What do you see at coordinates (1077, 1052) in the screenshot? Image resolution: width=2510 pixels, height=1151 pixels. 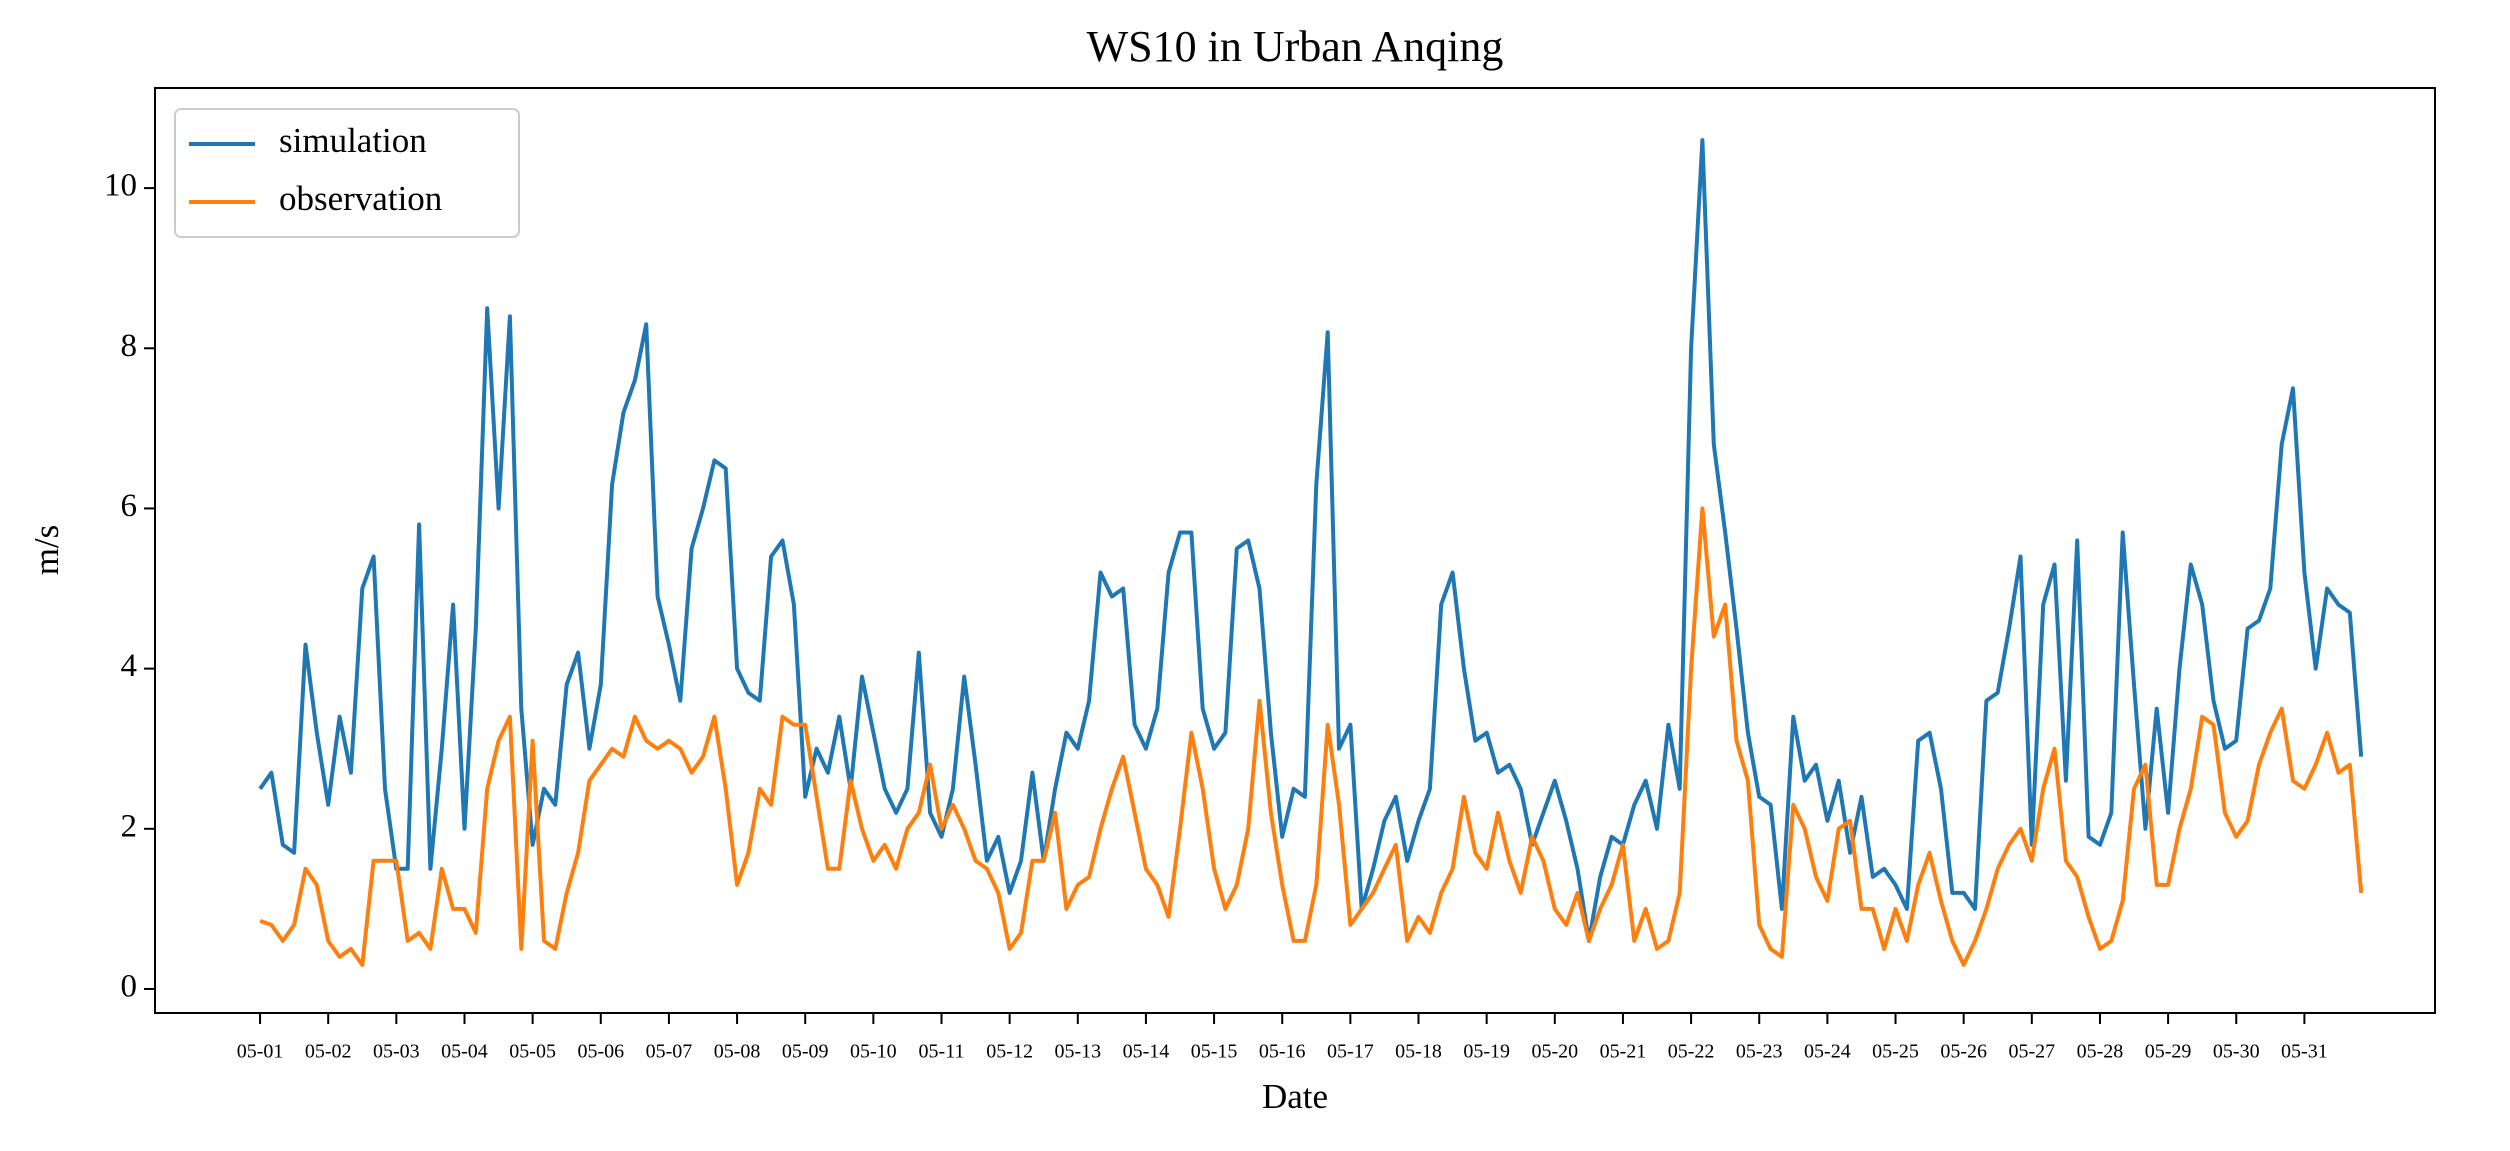 I see `x-tick-label: 05-13` at bounding box center [1077, 1052].